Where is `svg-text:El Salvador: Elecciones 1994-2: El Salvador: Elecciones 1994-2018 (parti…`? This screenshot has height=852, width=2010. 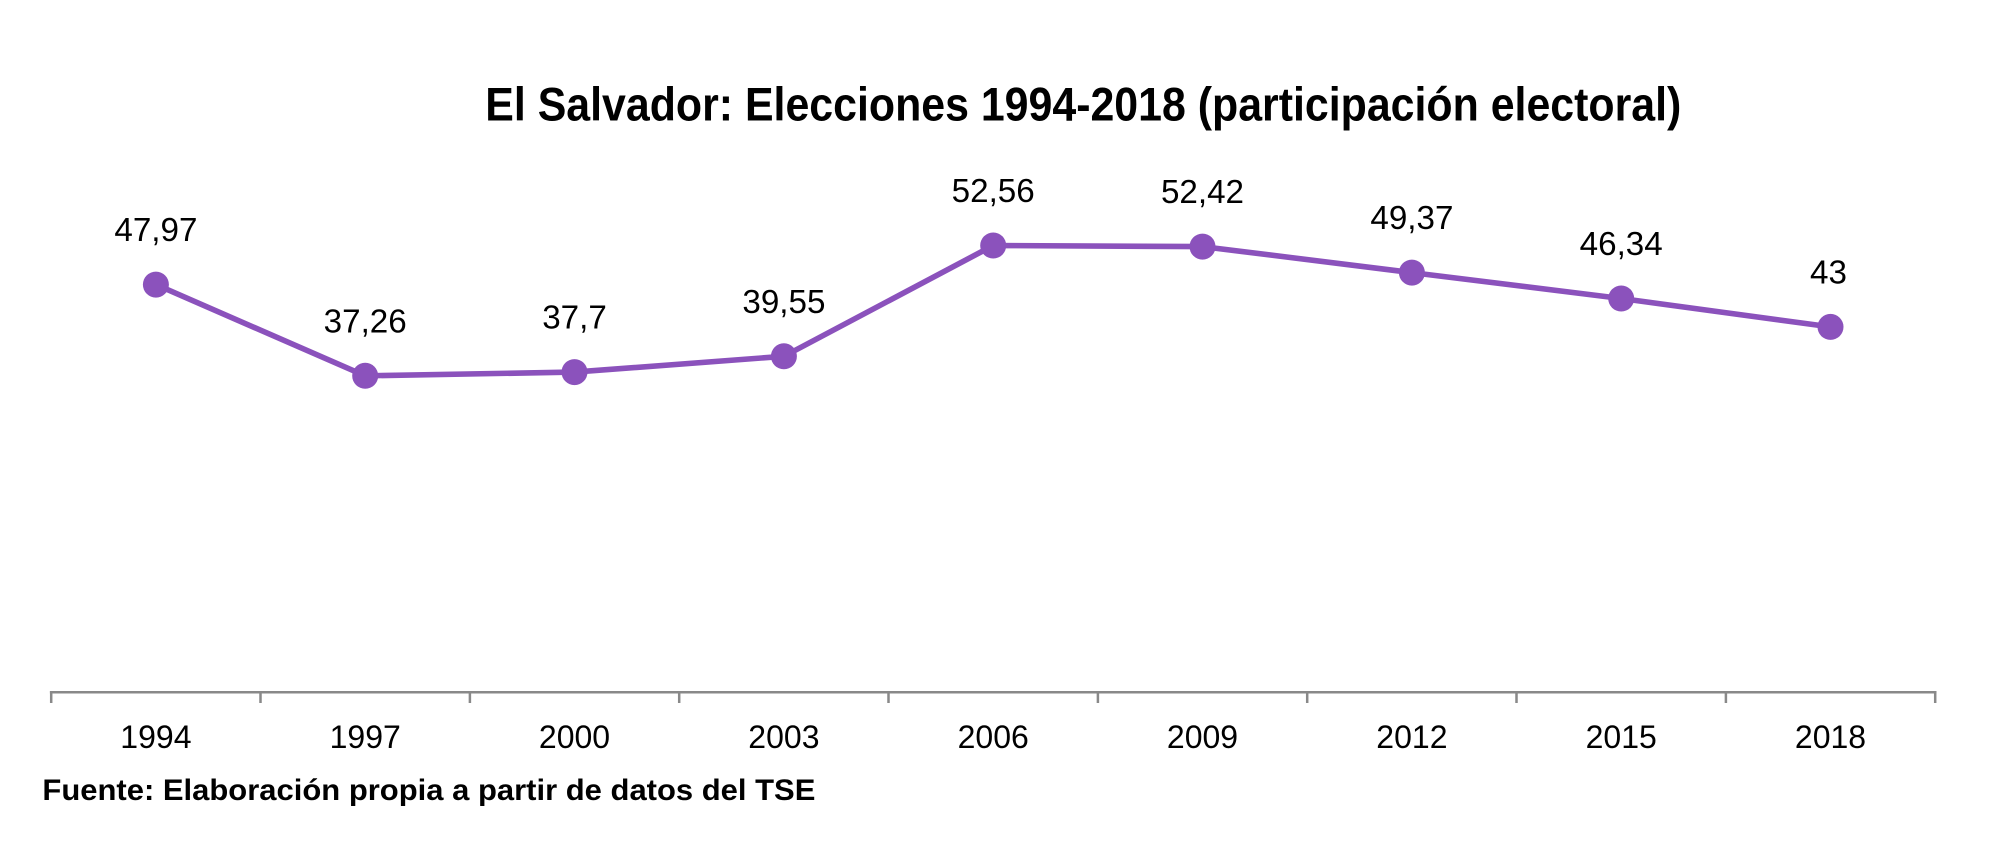 svg-text:El Salvador: Elecciones 1994-2: El Salvador: Elecciones 1994-2018 (parti… is located at coordinates (1083, 104).